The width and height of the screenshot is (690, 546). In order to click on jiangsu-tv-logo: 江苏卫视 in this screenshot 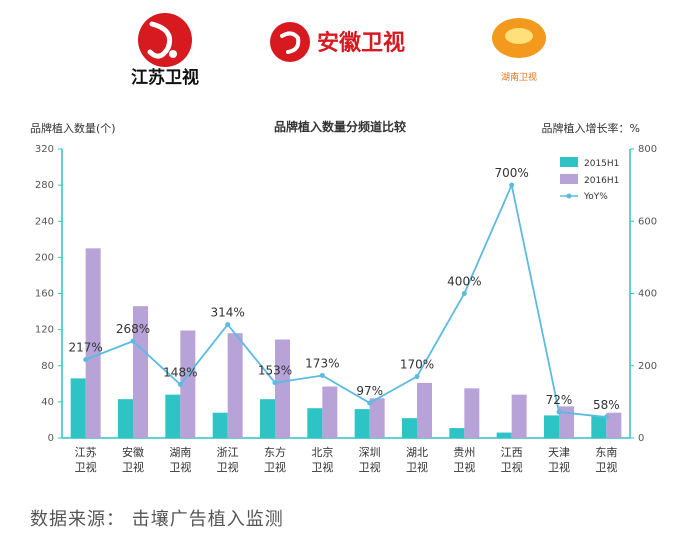, I will do `click(165, 50)`.